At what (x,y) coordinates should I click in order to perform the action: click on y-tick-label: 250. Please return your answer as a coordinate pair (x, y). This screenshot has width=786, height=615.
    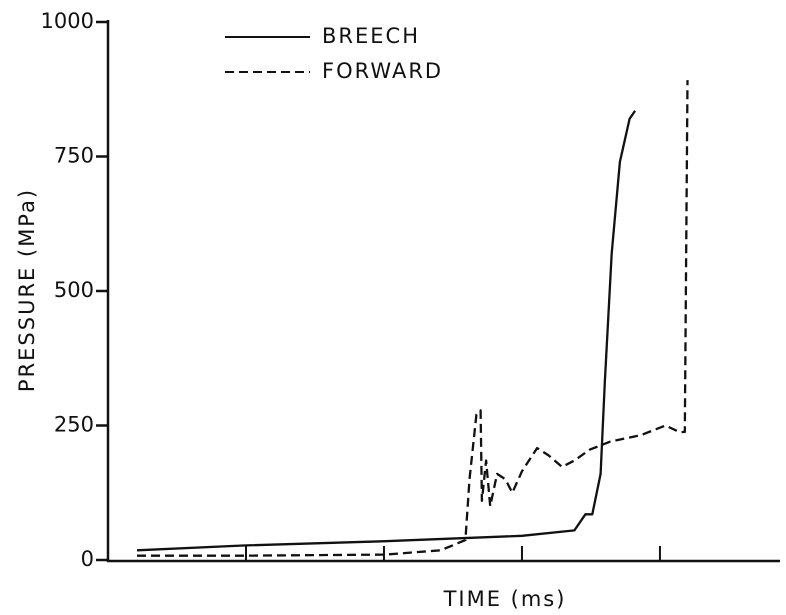
    Looking at the image, I should click on (74, 425).